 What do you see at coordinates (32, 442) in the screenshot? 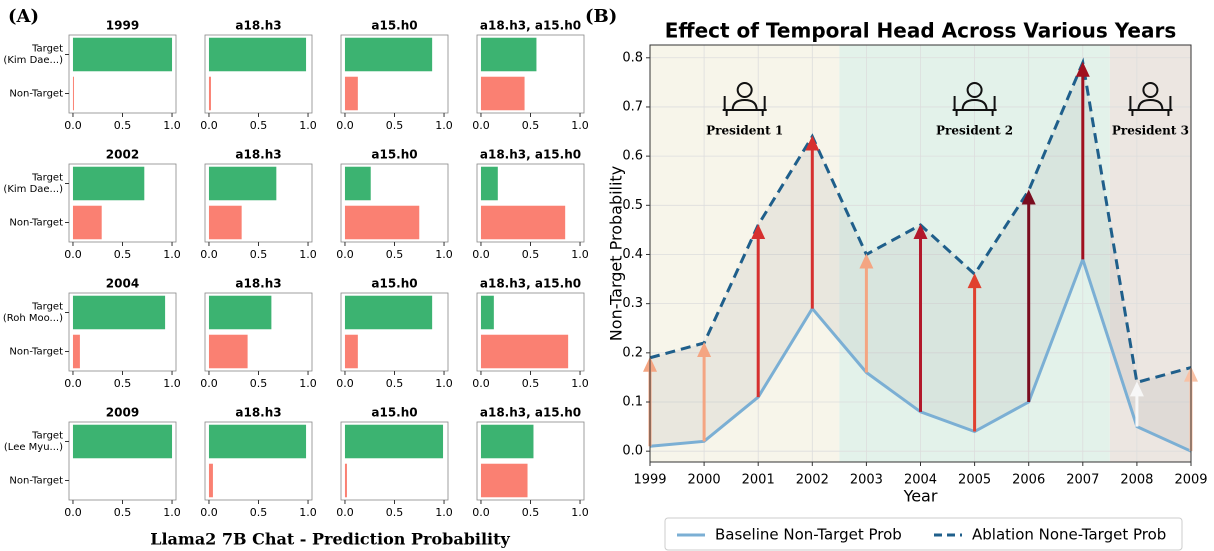
I see `y-tick-label: Target (Lee Myu...)` at bounding box center [32, 442].